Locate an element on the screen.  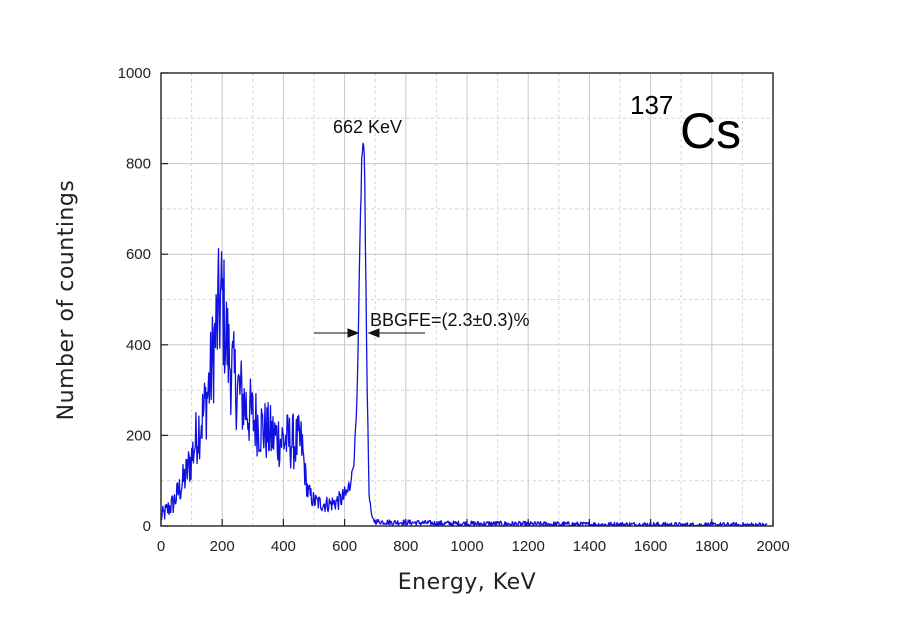
x-tick-label: 0 is located at coordinates (161, 546).